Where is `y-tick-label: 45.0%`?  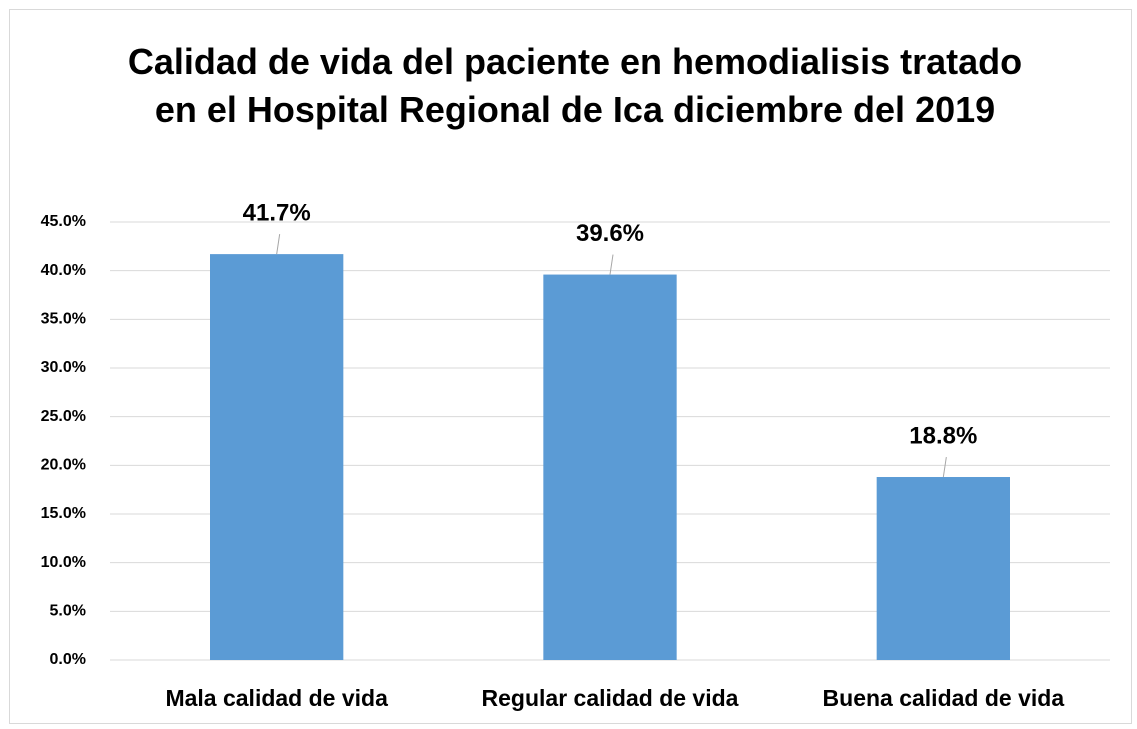 y-tick-label: 45.0% is located at coordinates (63, 221).